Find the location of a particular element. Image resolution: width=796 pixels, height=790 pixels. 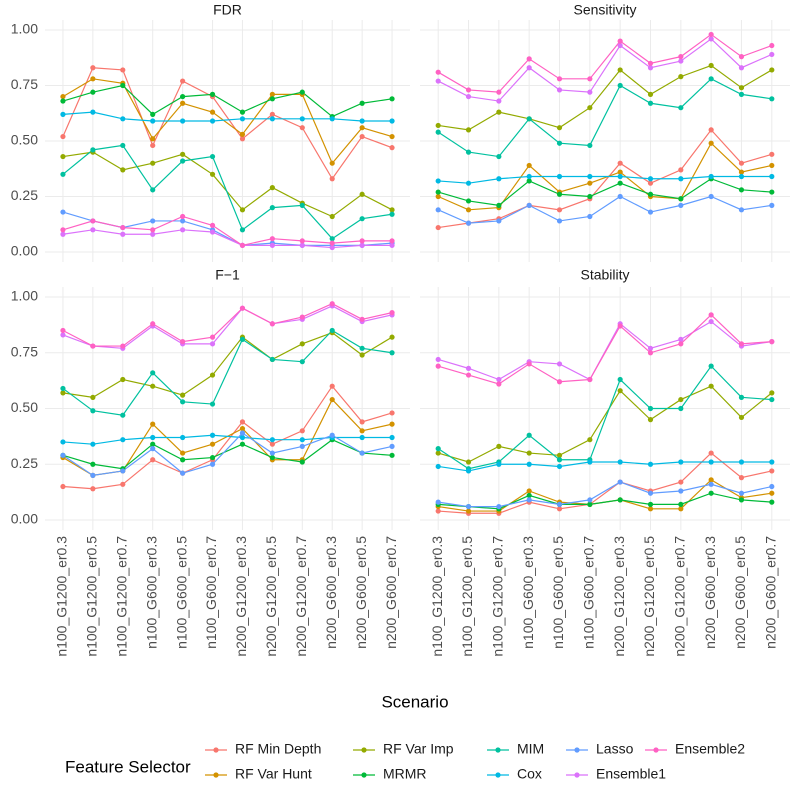

x-tick-label: n100_G1200_er0.7 is located at coordinates (498, 596).